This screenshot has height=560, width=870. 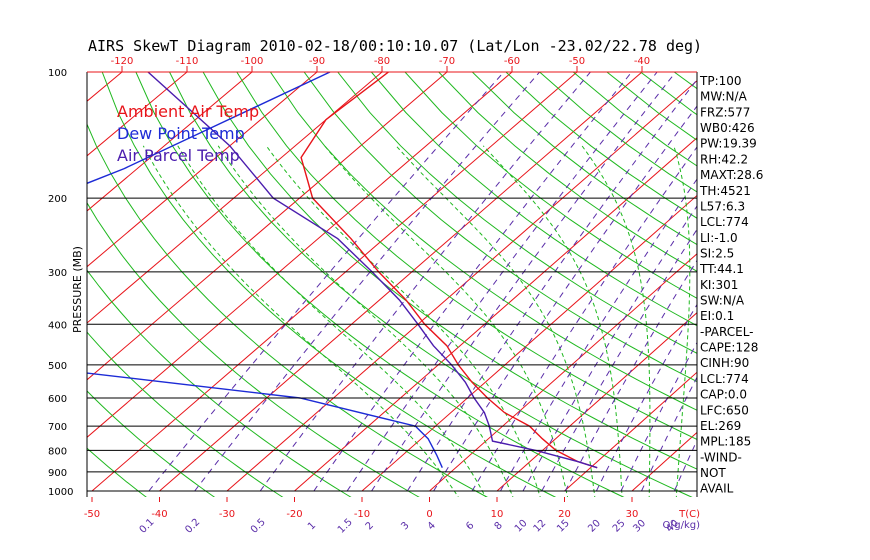 I want to click on index-entry: CINH:90, so click(x=724, y=363).